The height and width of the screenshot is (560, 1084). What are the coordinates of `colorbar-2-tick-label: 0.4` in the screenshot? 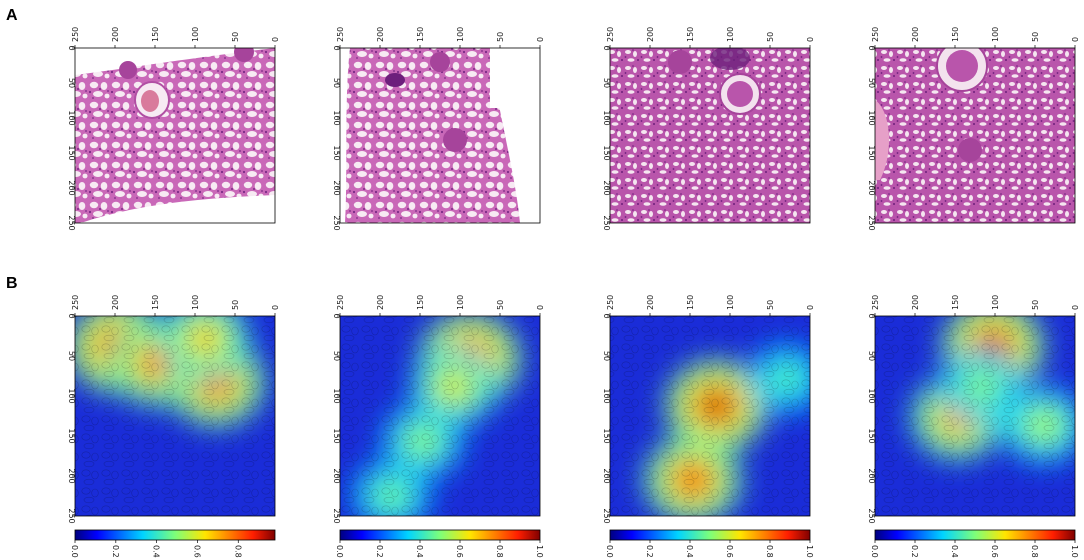 It's located at (419, 551).